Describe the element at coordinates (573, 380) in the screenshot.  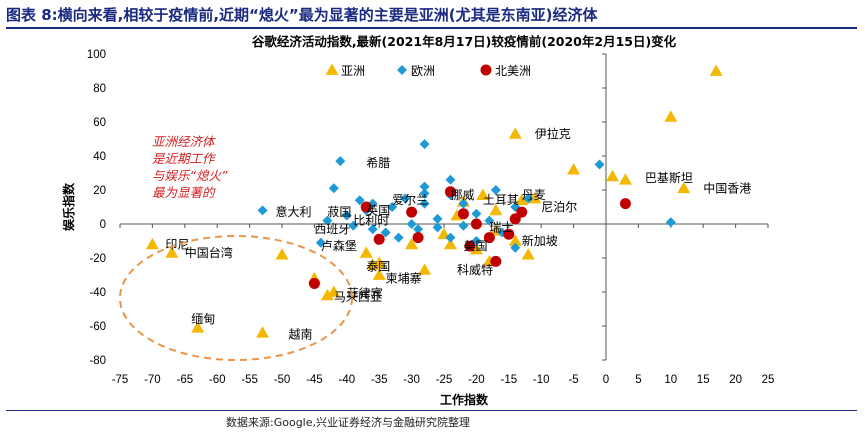
I see `x-tick-label: -5` at that location.